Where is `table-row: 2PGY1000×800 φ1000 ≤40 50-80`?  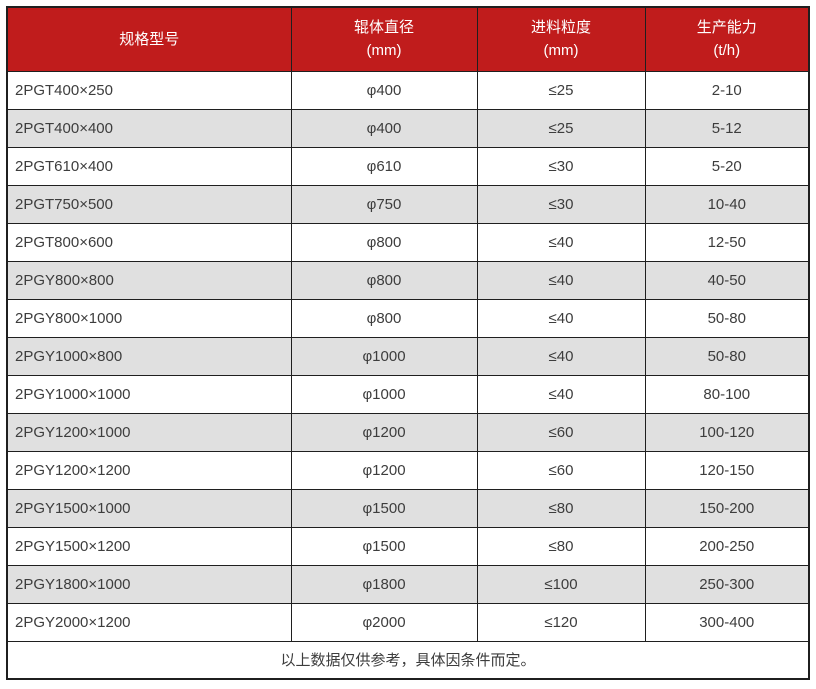 table-row: 2PGY1000×800 φ1000 ≤40 50-80 is located at coordinates (408, 356).